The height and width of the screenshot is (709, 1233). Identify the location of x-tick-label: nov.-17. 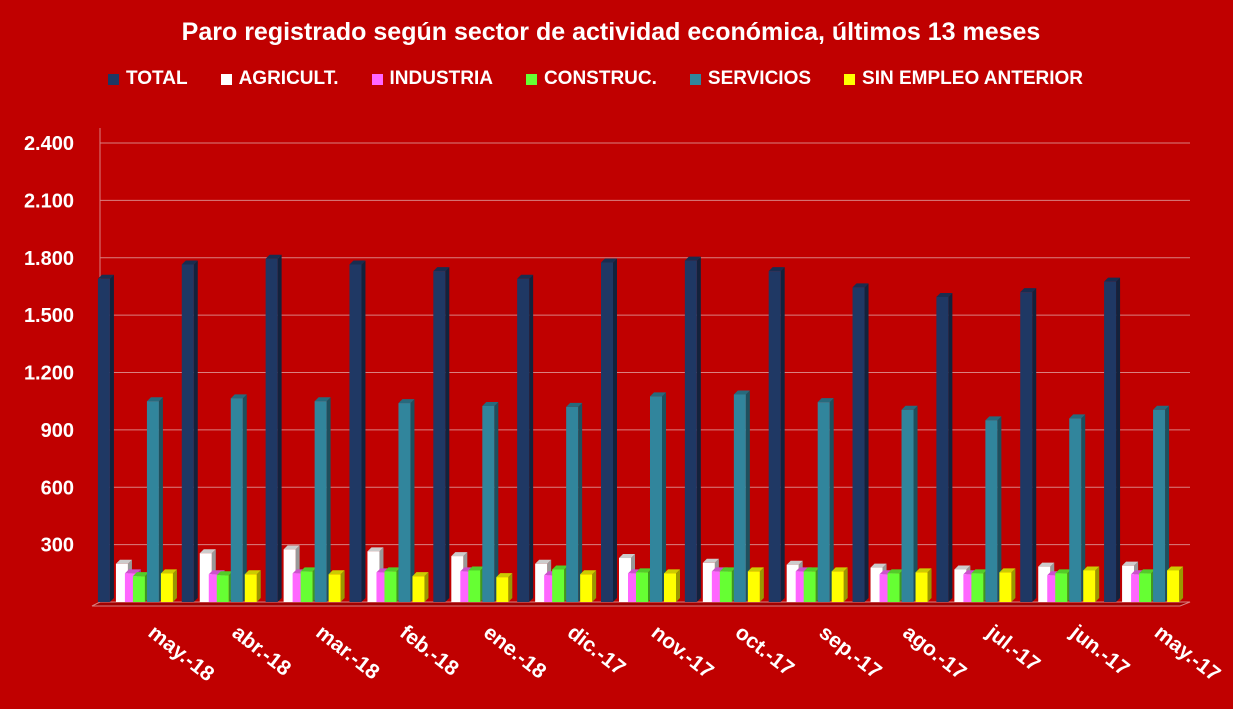
(682, 652).